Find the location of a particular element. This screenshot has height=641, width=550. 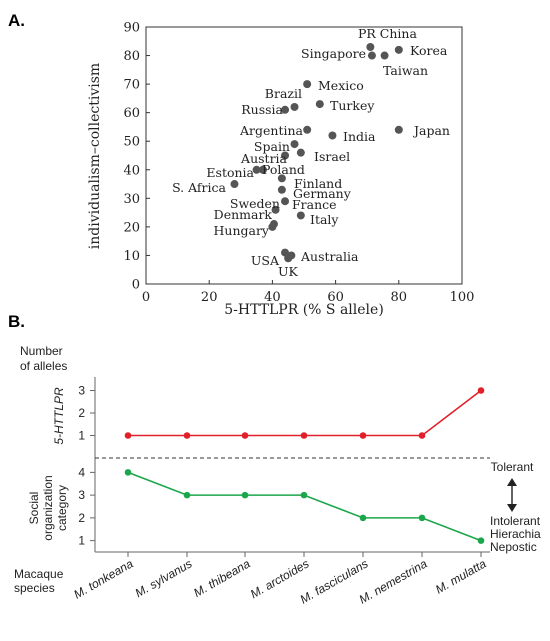

point-label: Taiwan is located at coordinates (405, 70).